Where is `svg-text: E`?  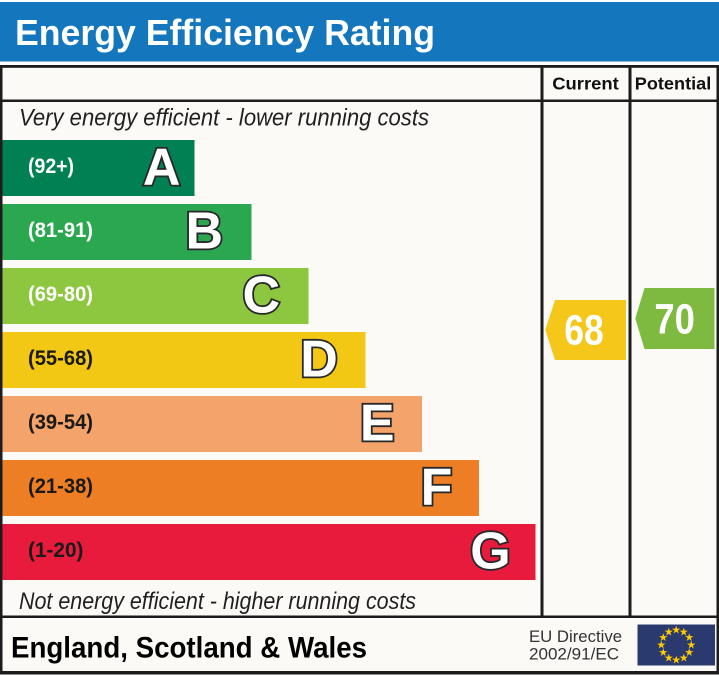
svg-text: E is located at coordinates (377, 423).